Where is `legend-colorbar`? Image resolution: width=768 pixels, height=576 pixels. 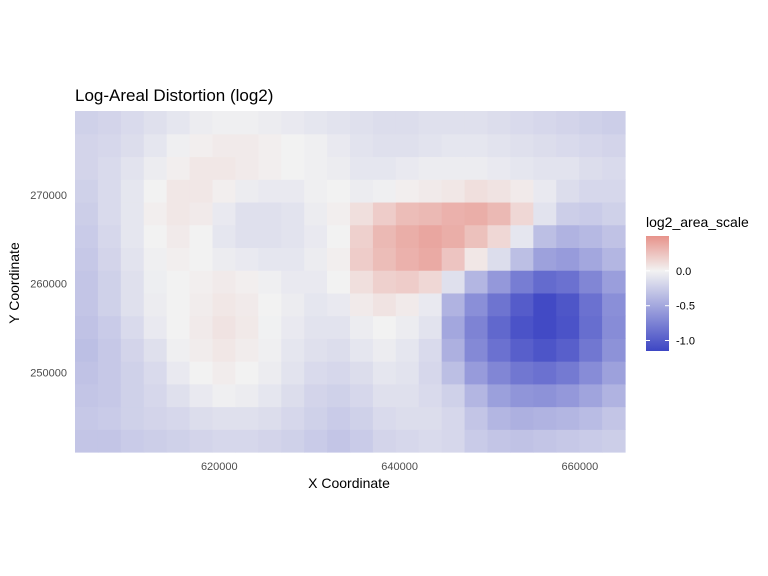
legend-colorbar is located at coordinates (657, 293).